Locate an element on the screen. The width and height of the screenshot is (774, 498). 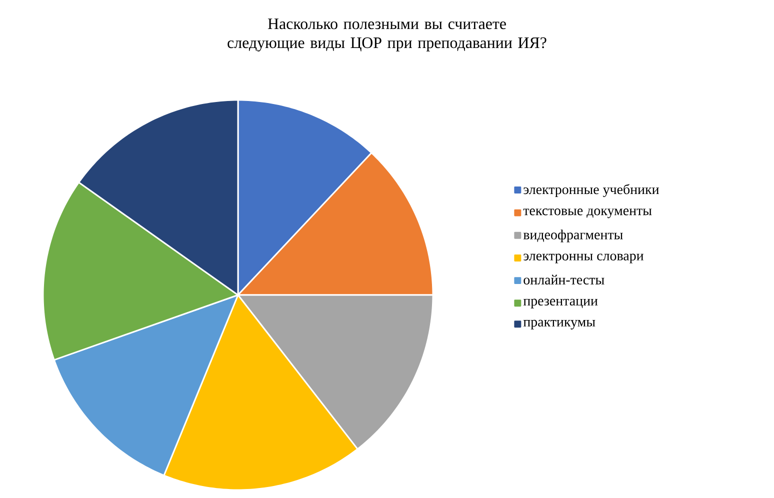
legend-label: практикумы is located at coordinates (559, 325).